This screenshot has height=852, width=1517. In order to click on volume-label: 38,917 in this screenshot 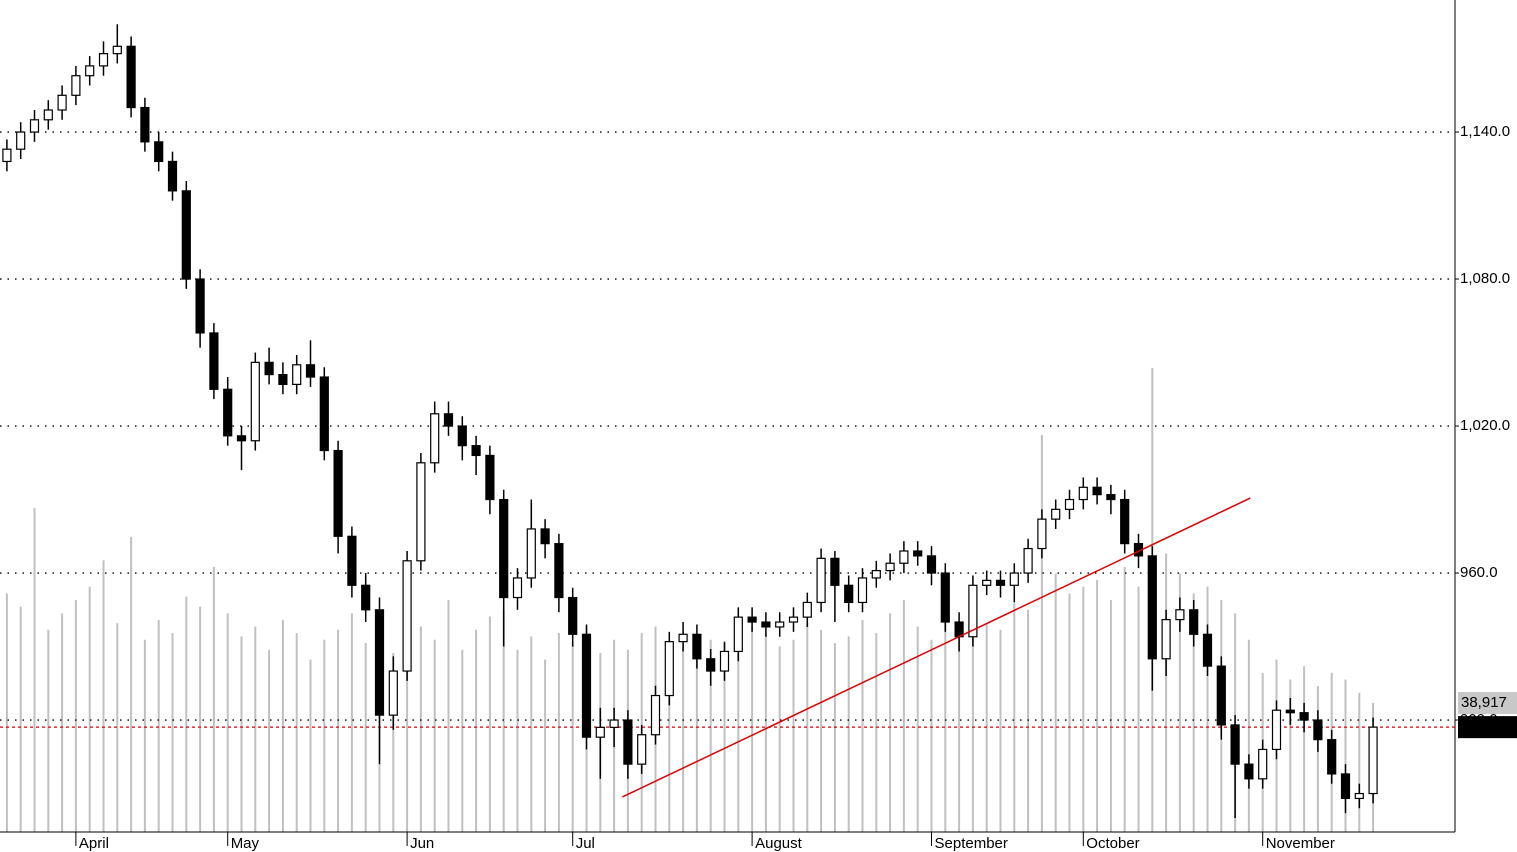, I will do `click(1484, 702)`.